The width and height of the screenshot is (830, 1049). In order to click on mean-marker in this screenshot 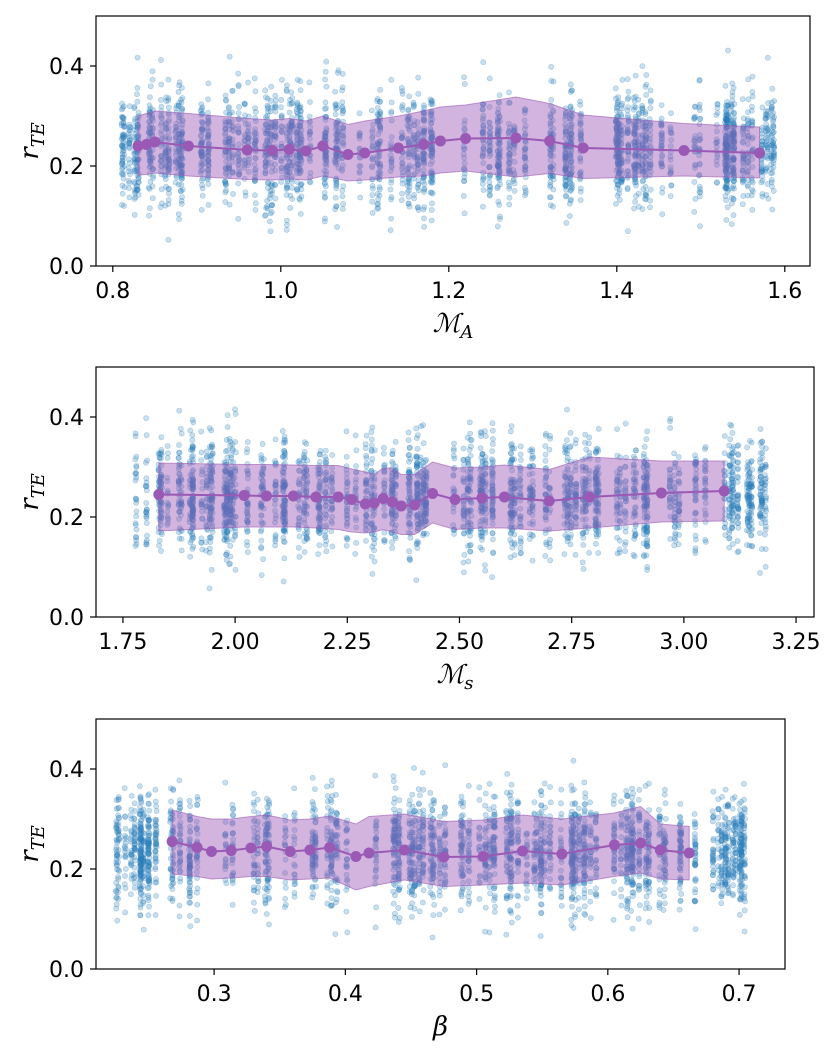, I will do `click(684, 150)`.